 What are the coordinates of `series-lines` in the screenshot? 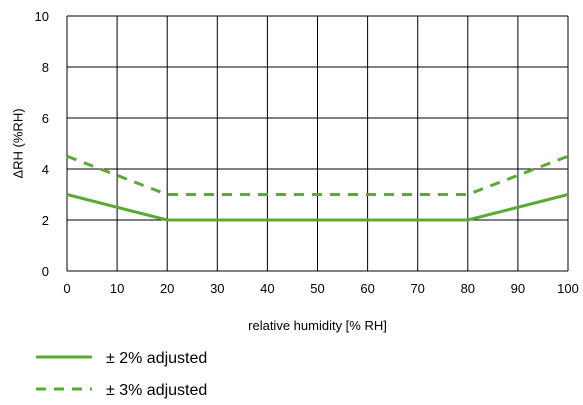 It's located at (318, 188).